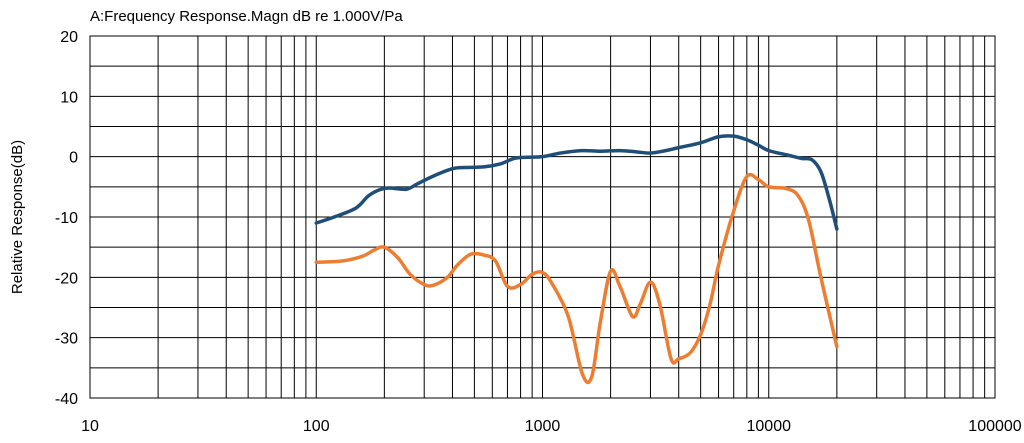 The height and width of the screenshot is (443, 1024). What do you see at coordinates (69, 37) in the screenshot?
I see `y-tick-label: 20` at bounding box center [69, 37].